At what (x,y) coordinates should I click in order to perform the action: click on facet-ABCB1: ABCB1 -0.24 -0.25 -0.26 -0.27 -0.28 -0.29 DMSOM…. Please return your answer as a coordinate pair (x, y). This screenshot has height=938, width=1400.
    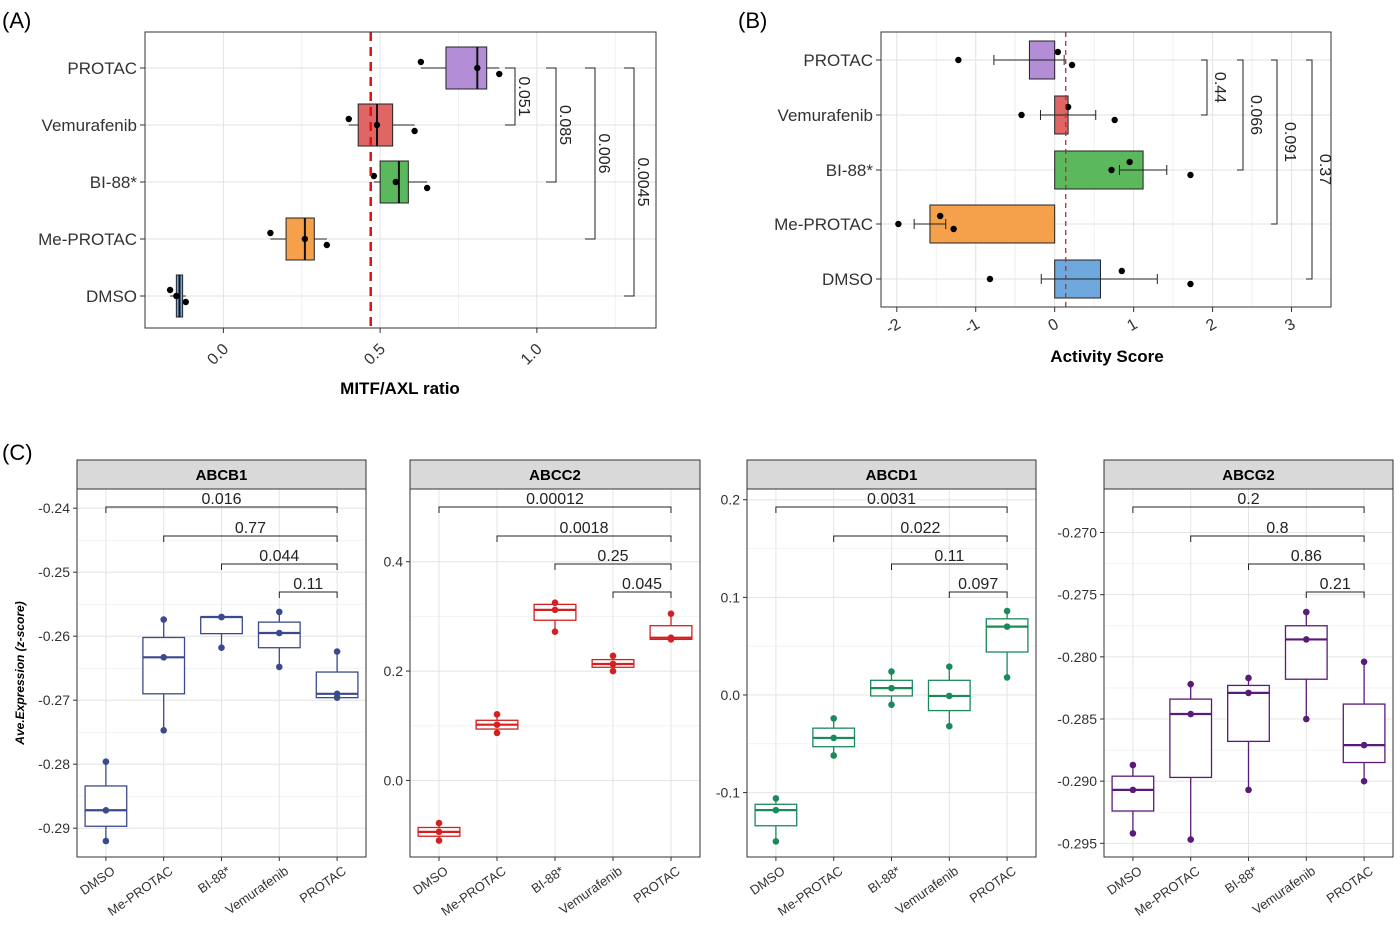
    Looking at the image, I should click on (202, 689).